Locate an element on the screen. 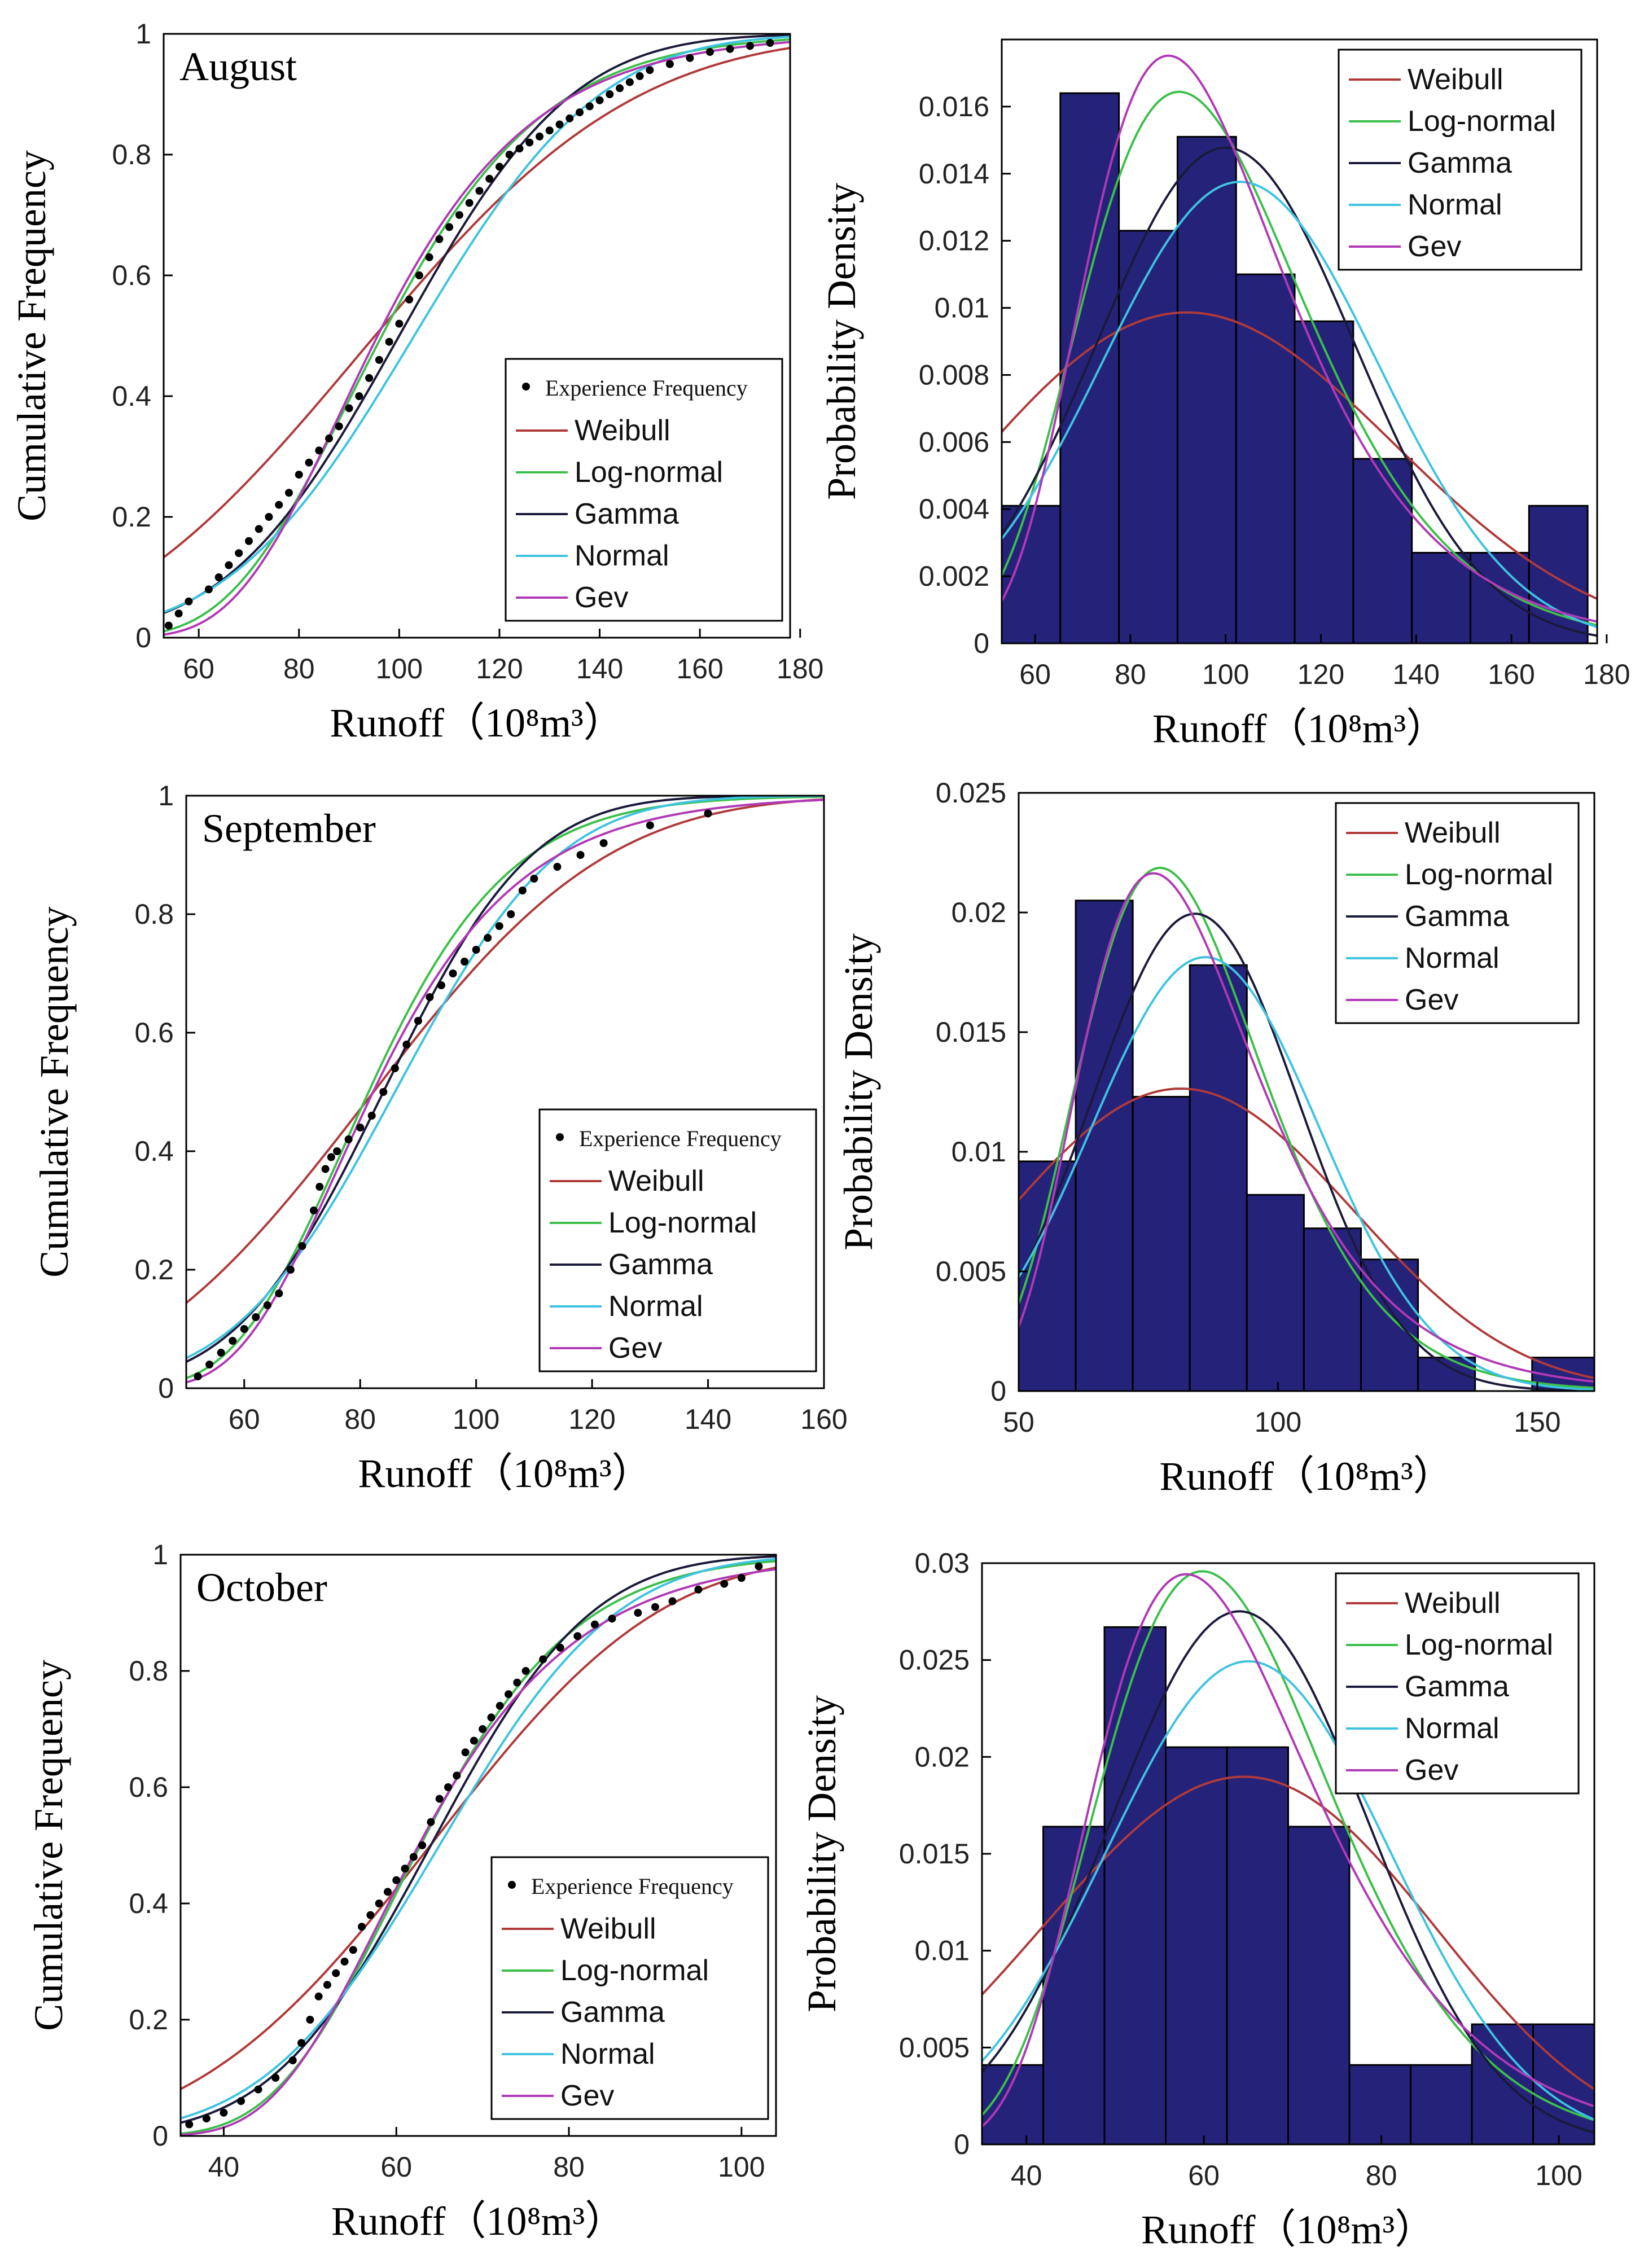  y-tick-label: 0.6 is located at coordinates (131, 275).